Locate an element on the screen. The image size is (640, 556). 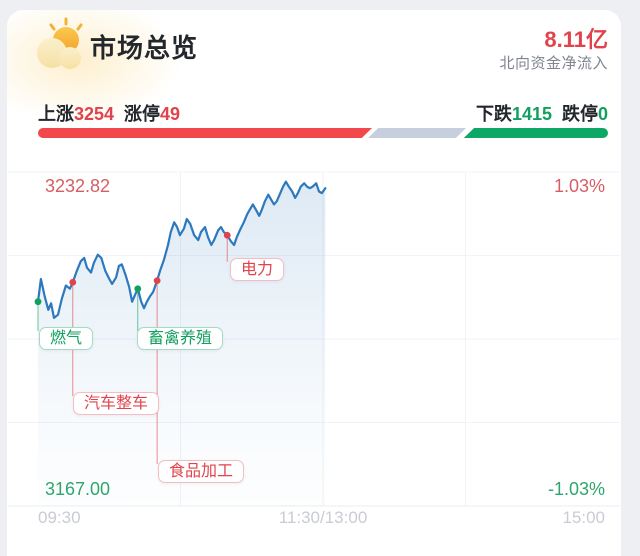
y-axis-high-percent: 1.03% is located at coordinates (579, 186).